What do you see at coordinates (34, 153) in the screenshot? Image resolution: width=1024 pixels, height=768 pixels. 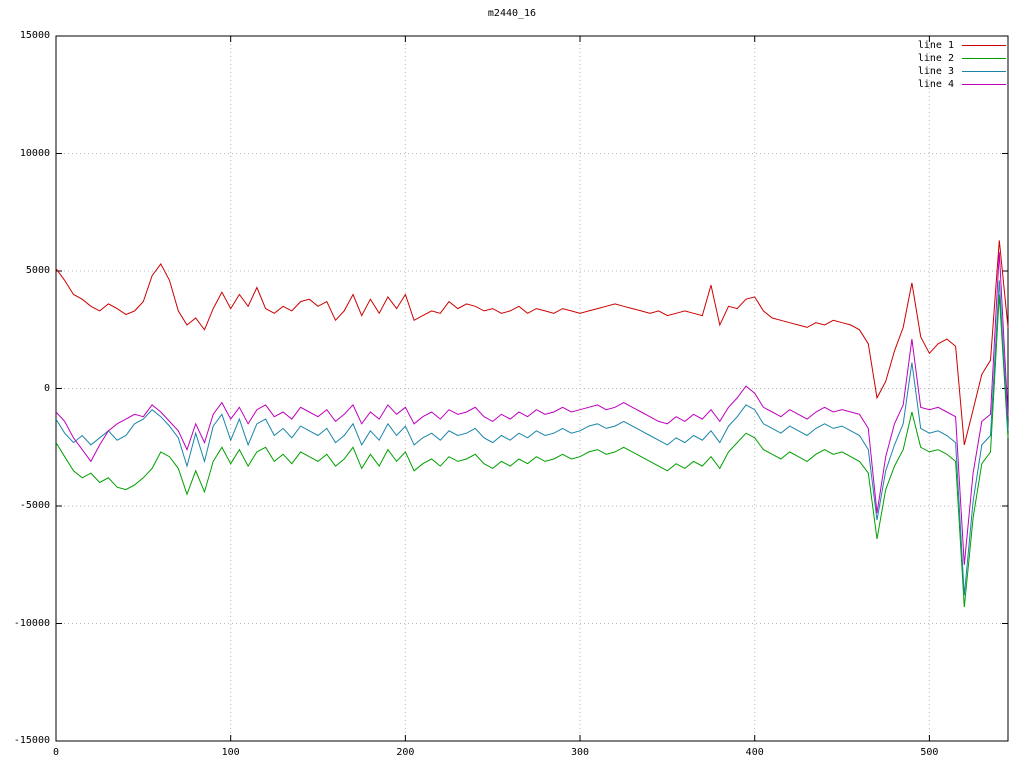 I see `y-tick-label: 10000` at bounding box center [34, 153].